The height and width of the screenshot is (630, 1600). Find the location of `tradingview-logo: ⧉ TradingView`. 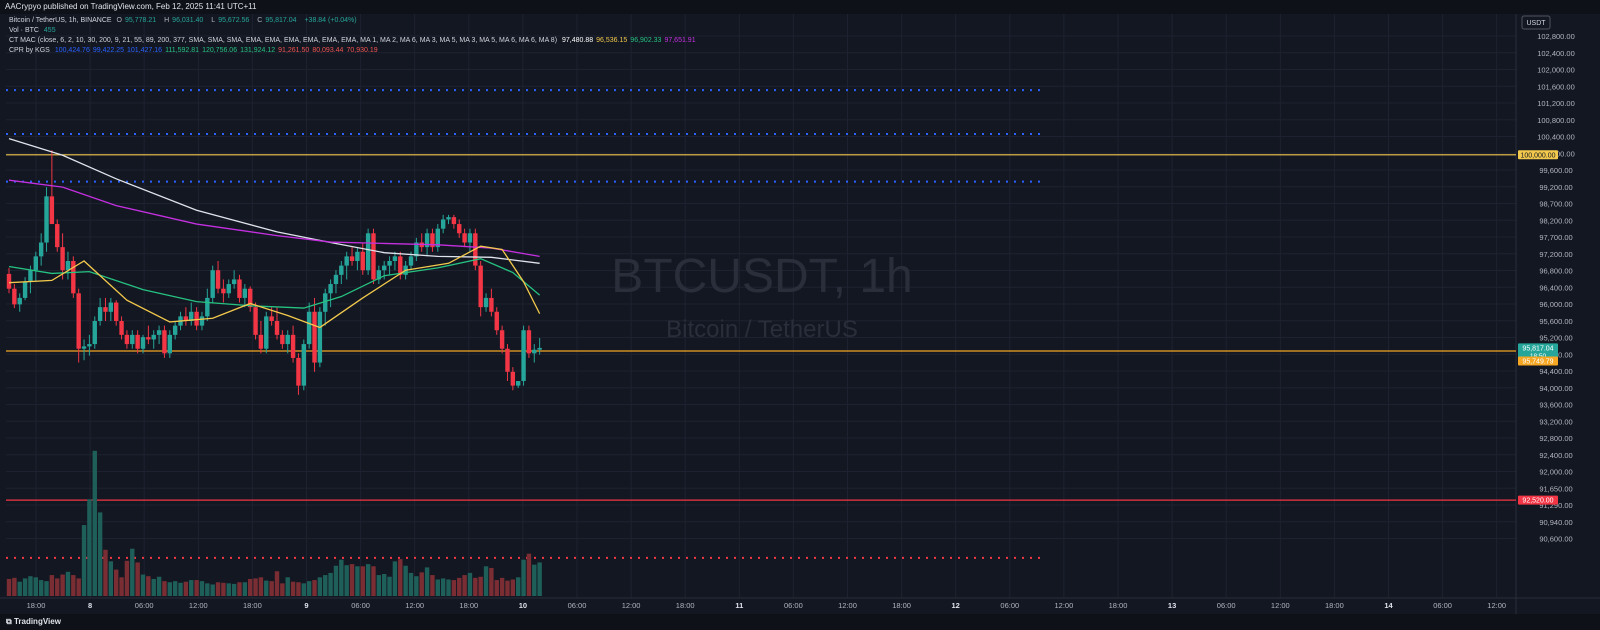

tradingview-logo: ⧉ TradingView is located at coordinates (33, 621).